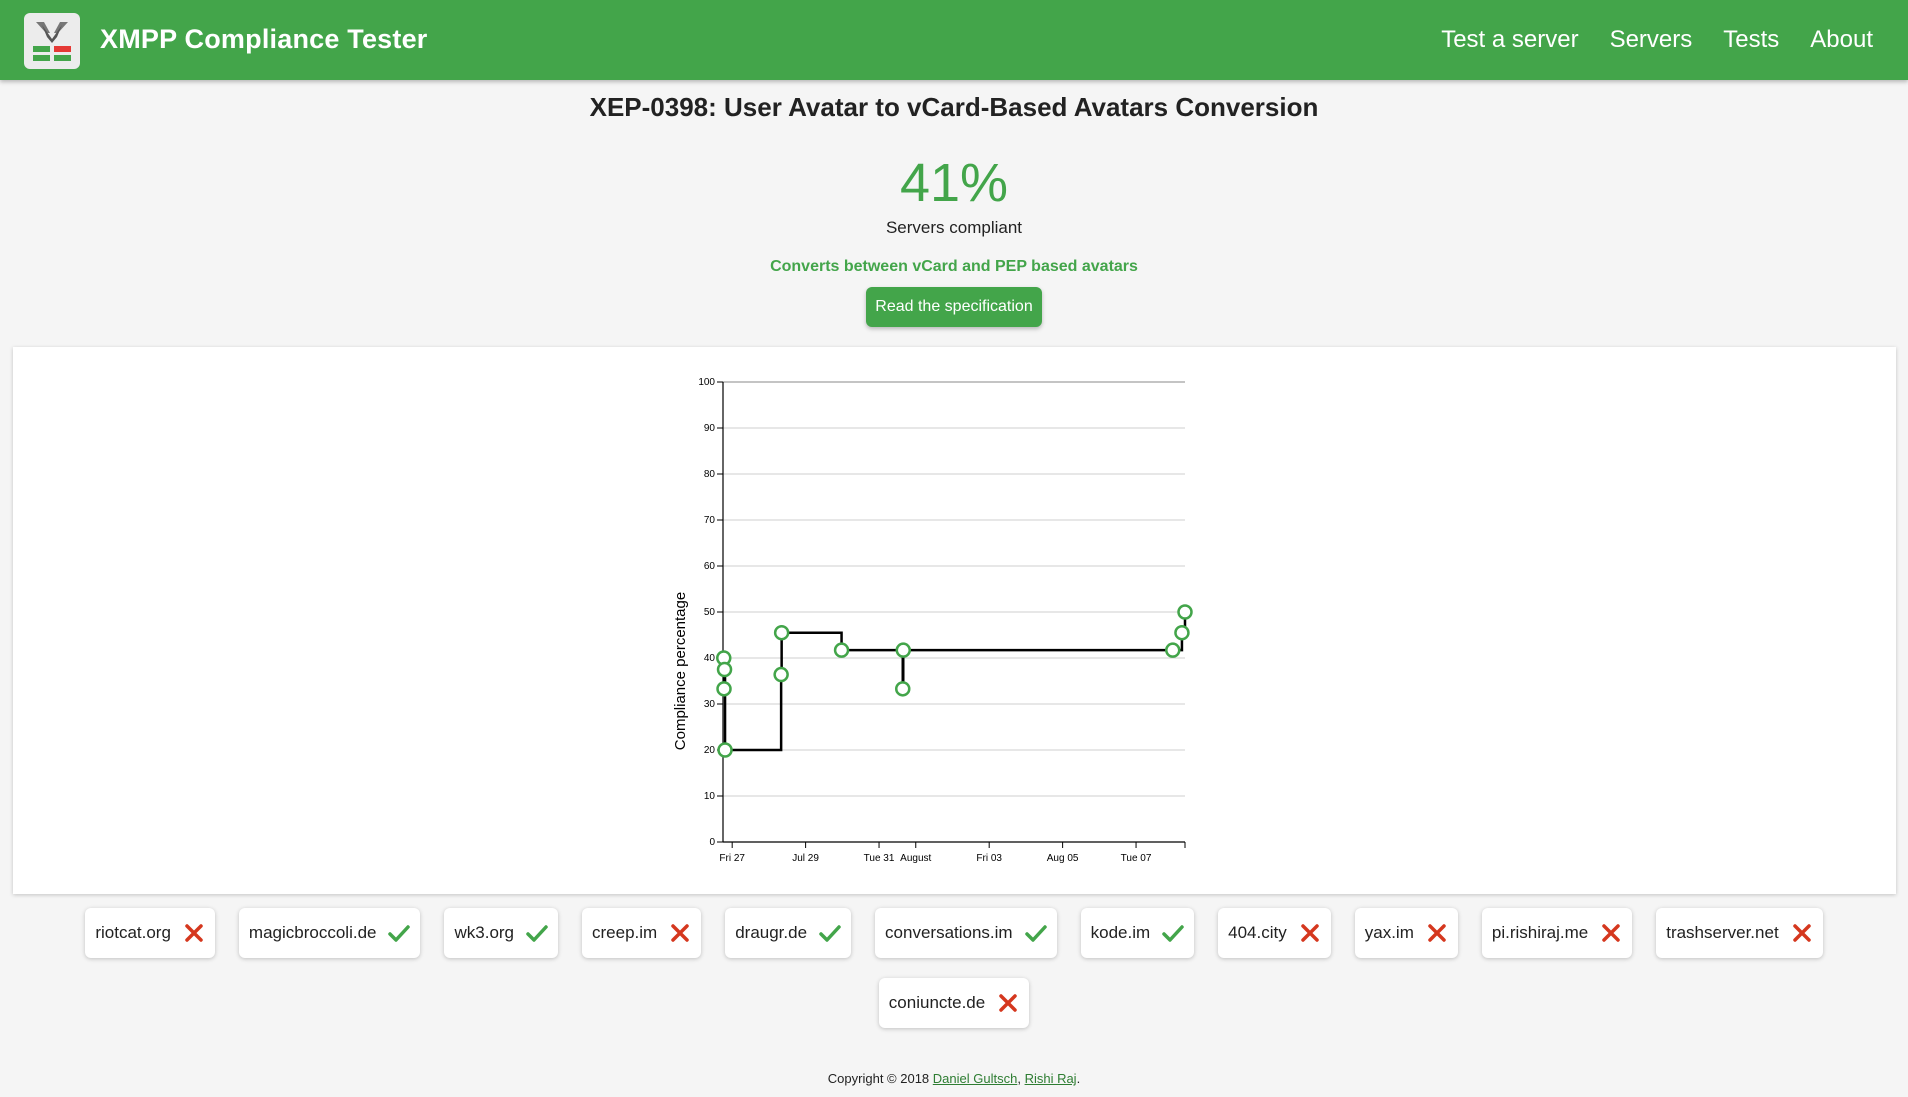 This screenshot has height=1097, width=1908. I want to click on nav-servers: Servers, so click(1651, 39).